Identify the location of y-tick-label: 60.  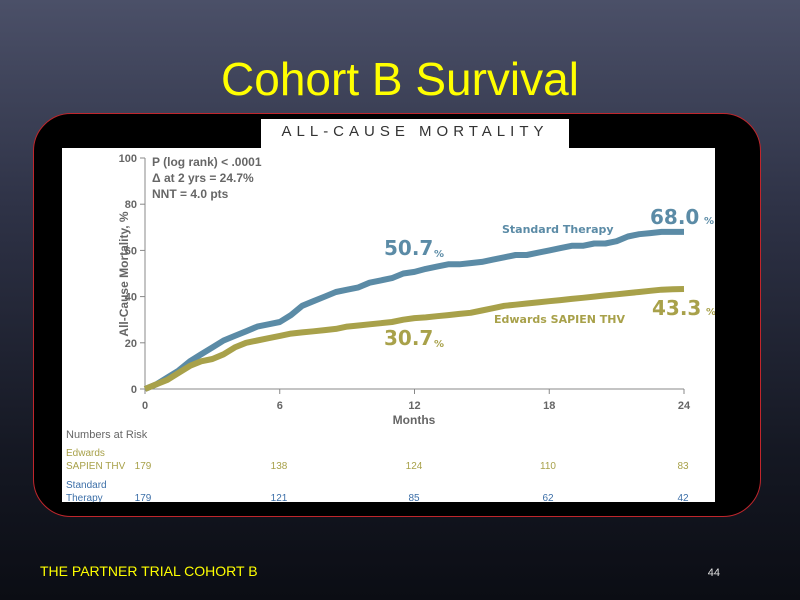
(131, 251).